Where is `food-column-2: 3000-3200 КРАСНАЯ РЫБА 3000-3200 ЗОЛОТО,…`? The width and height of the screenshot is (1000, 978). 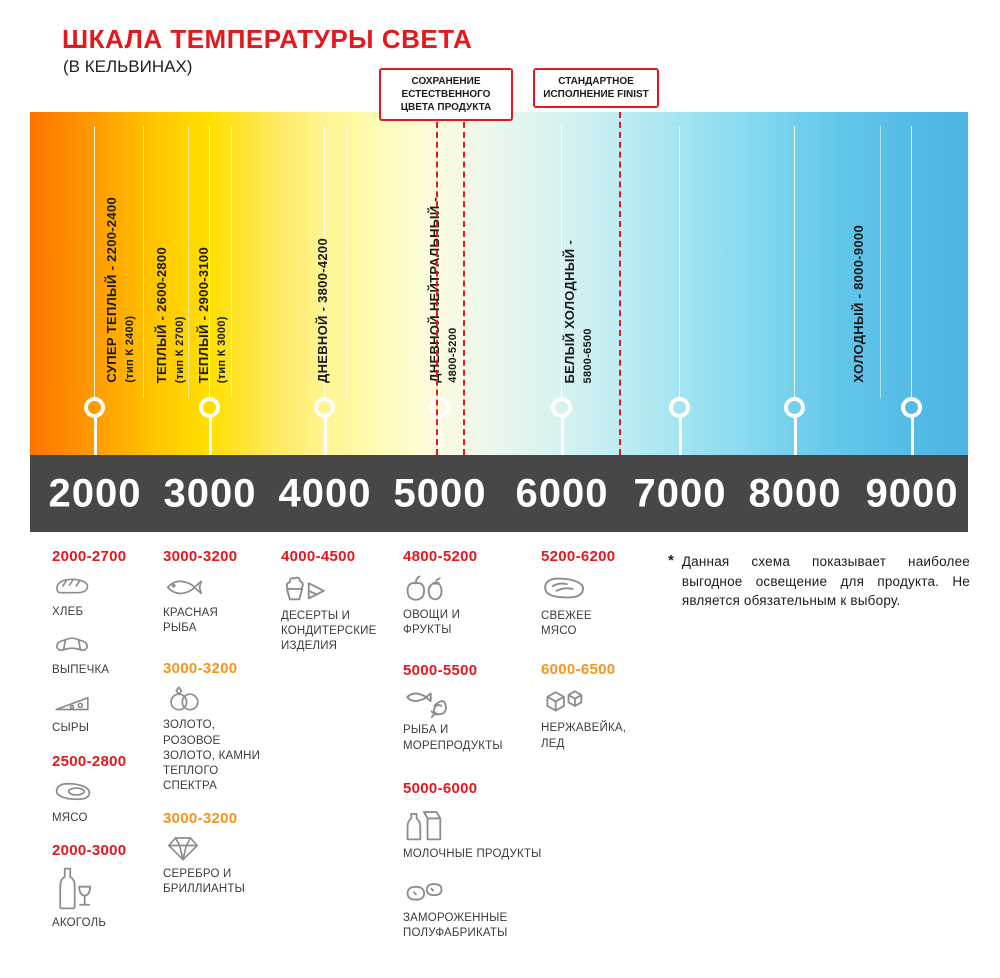 food-column-2: 3000-3200 КРАСНАЯ РЫБА 3000-3200 ЗОЛОТО,… is located at coordinates (218, 727).